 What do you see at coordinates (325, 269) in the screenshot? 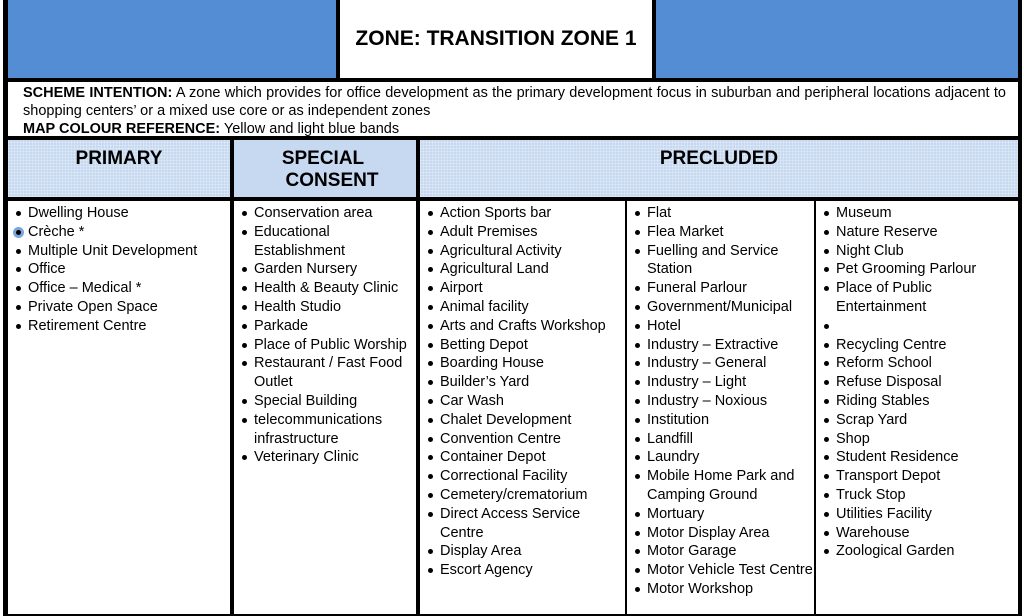
I see `list-item: Garden Nursery` at bounding box center [325, 269].